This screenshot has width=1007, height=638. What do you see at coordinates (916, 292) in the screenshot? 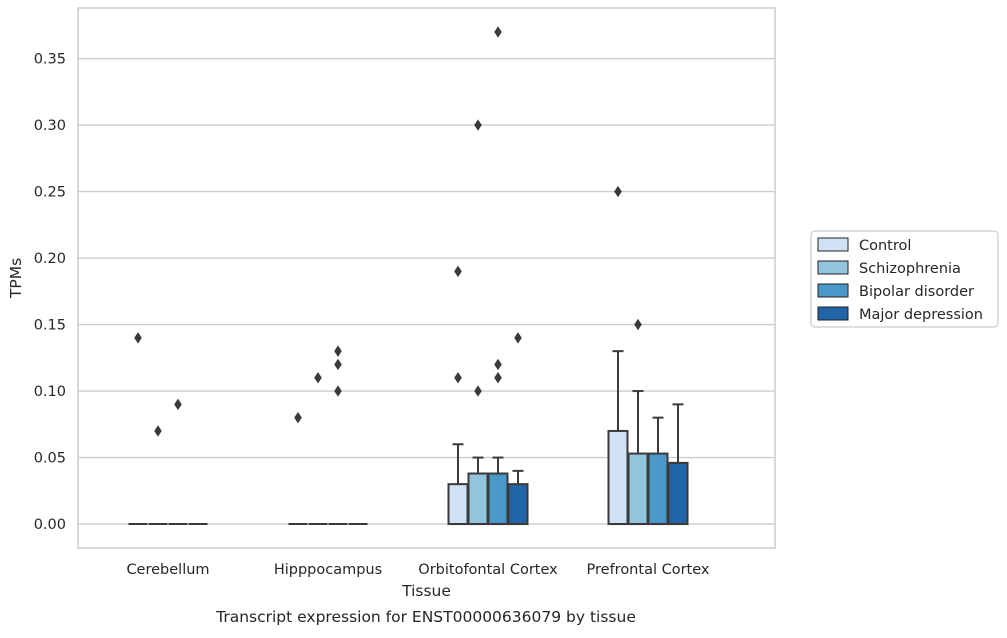
I see `legend-label: Bipolar disorder` at bounding box center [916, 292].